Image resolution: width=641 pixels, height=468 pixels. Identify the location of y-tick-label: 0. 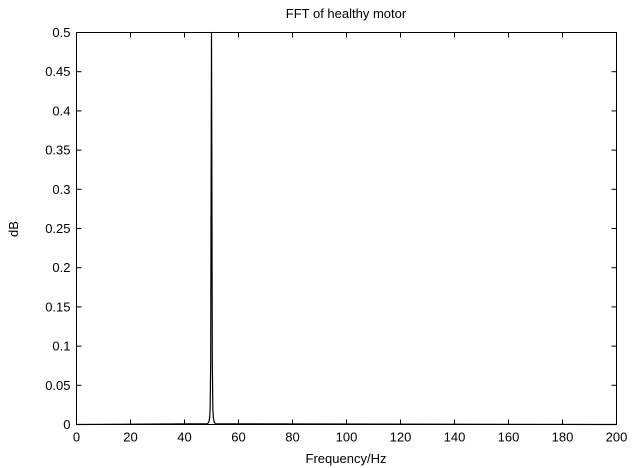
(66, 424).